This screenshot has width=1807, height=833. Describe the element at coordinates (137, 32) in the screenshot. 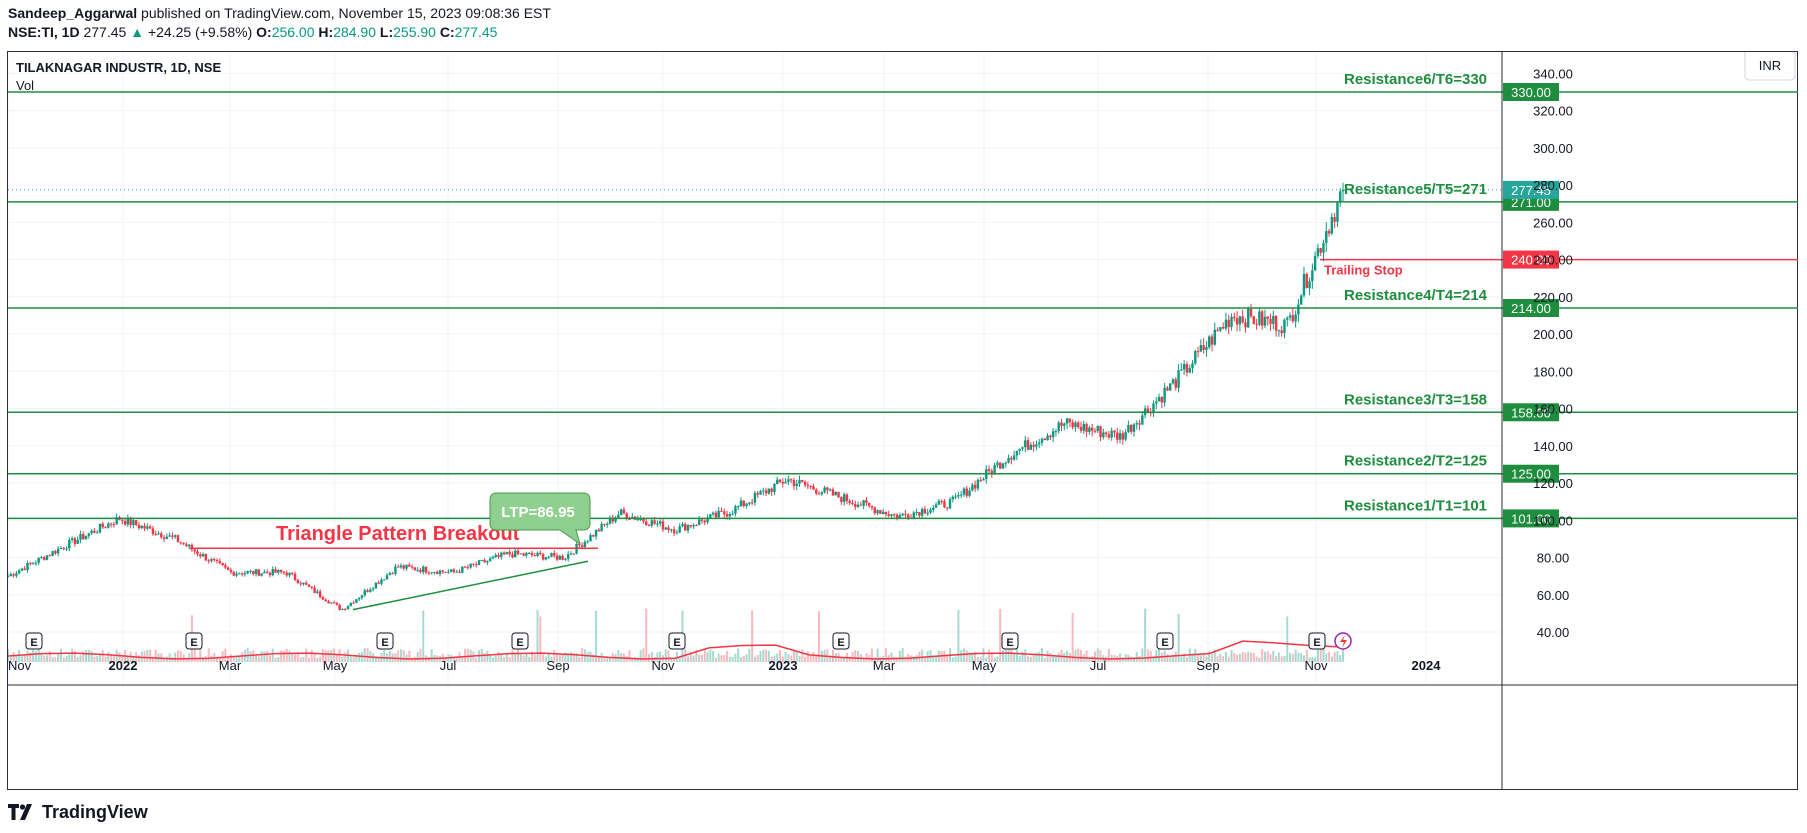

I see `up-arrow-icon: ▲` at that location.